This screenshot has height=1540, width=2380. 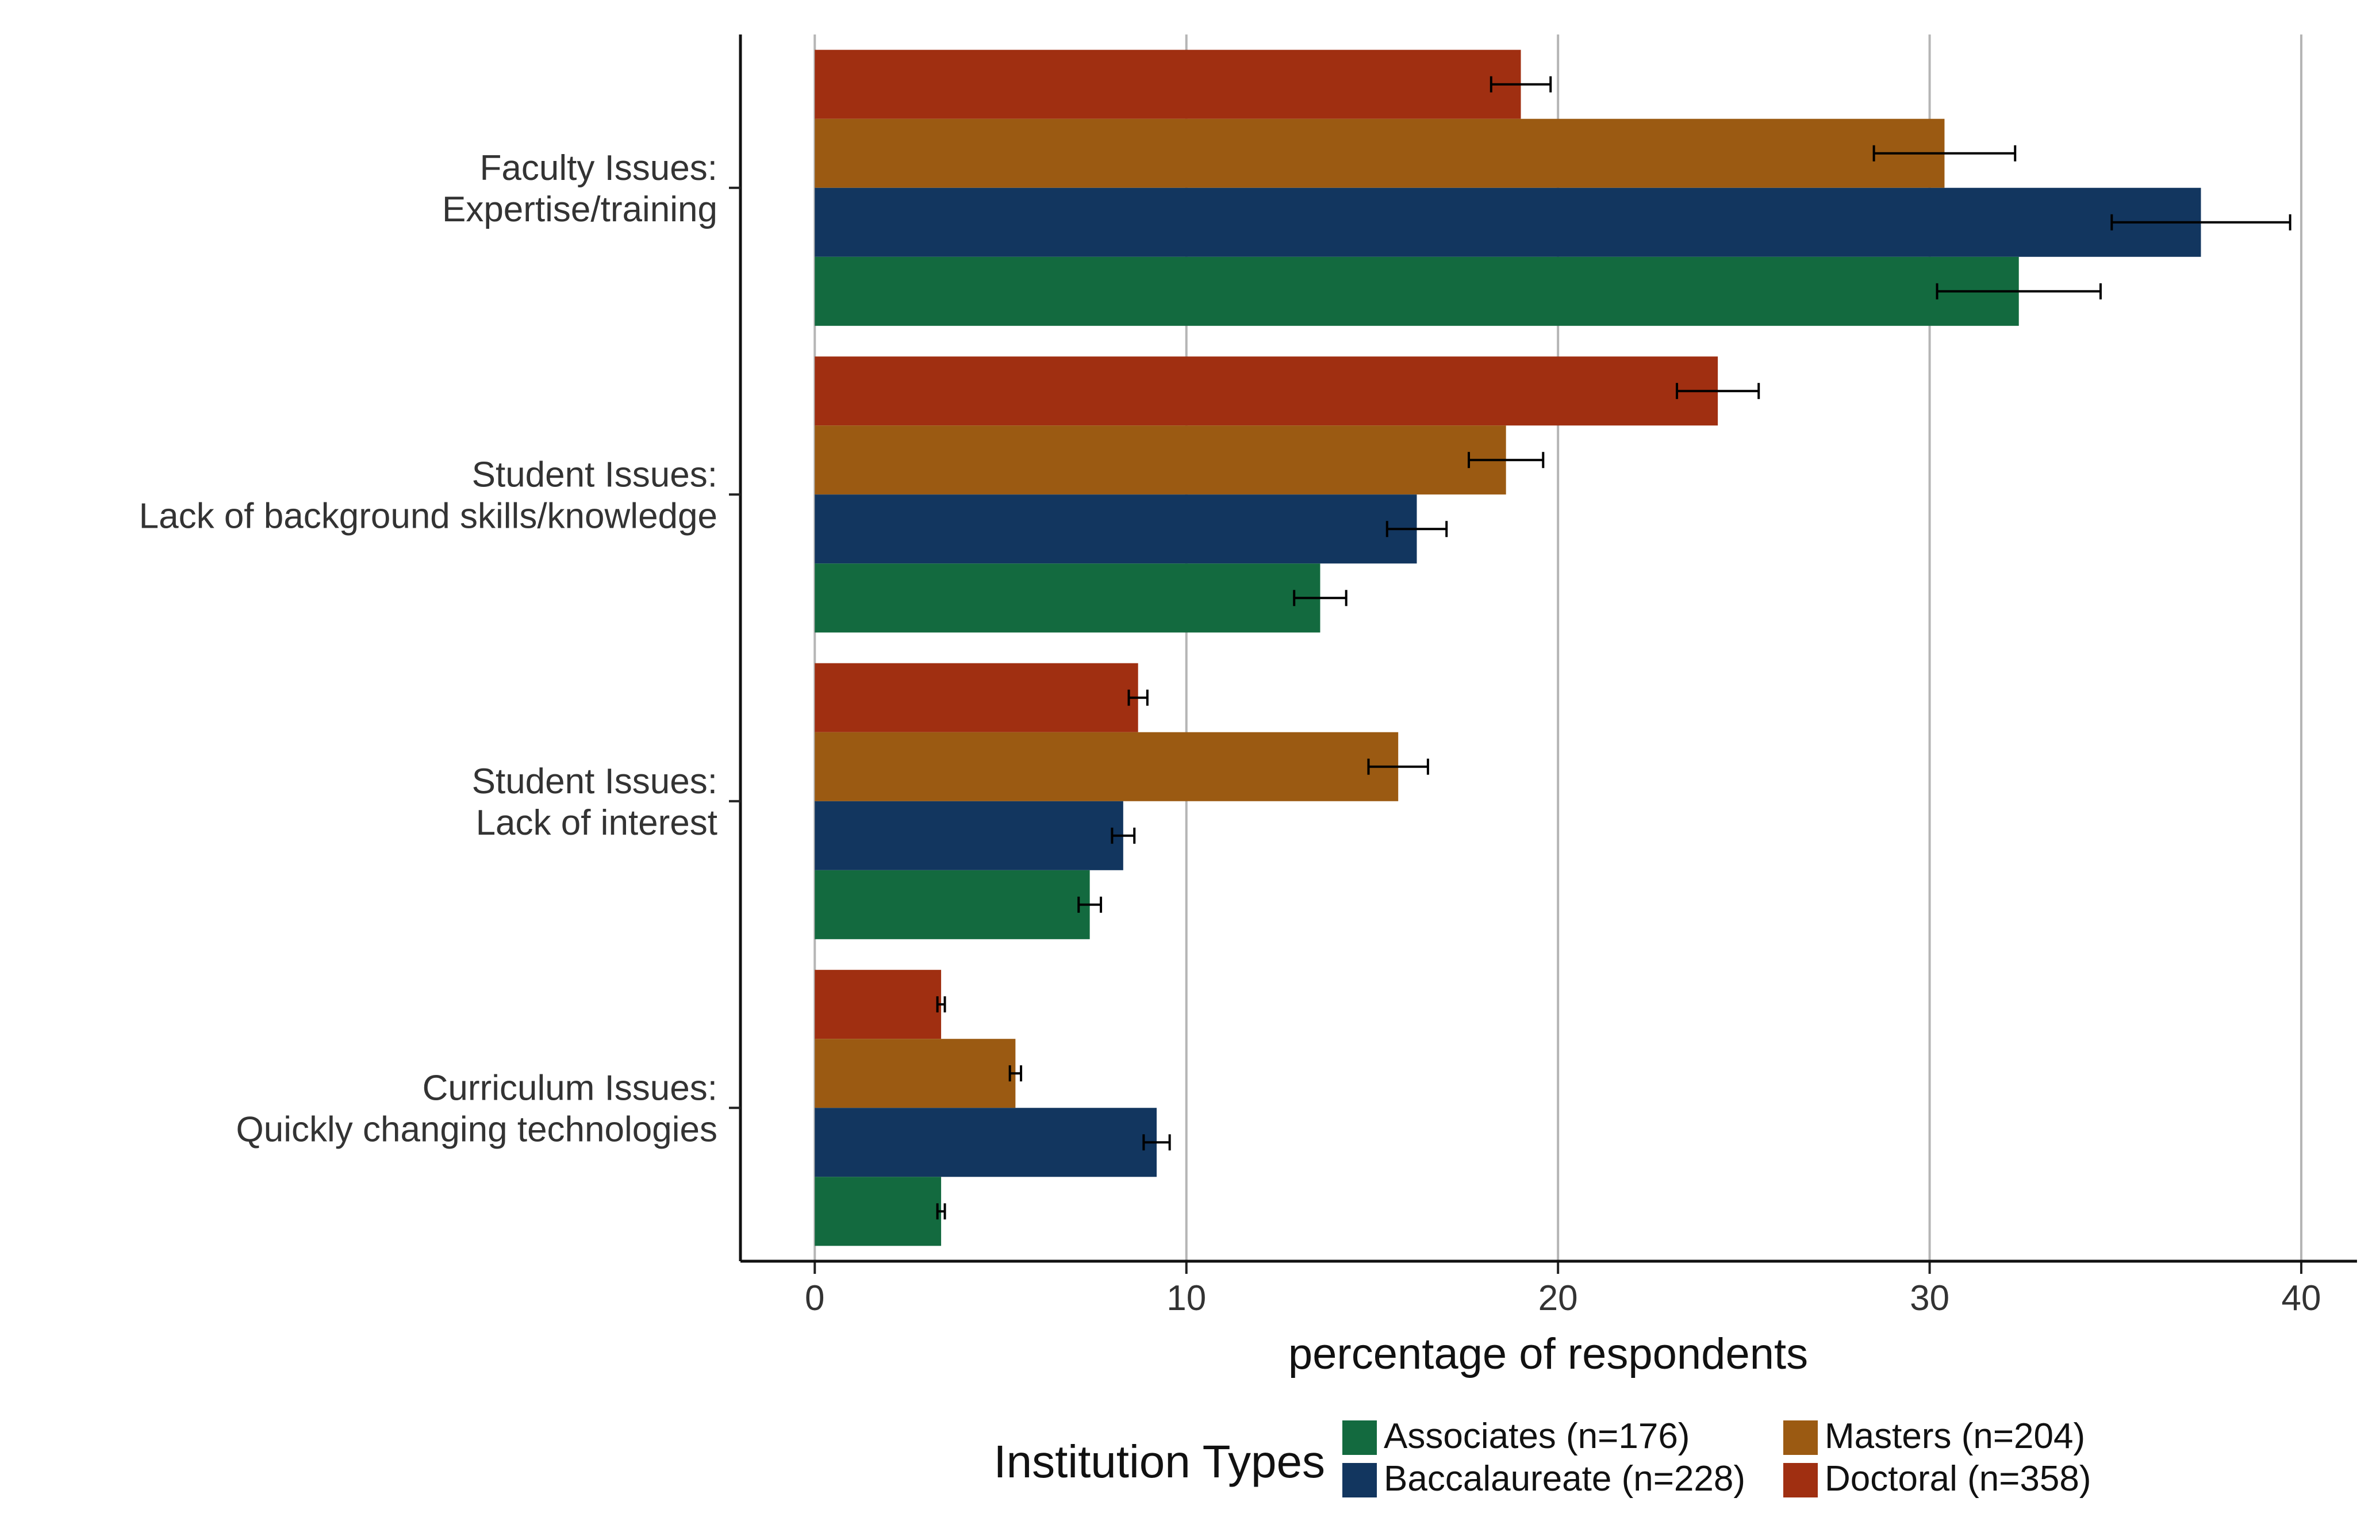 I want to click on legend-label: Masters (n=204), so click(x=1955, y=1436).